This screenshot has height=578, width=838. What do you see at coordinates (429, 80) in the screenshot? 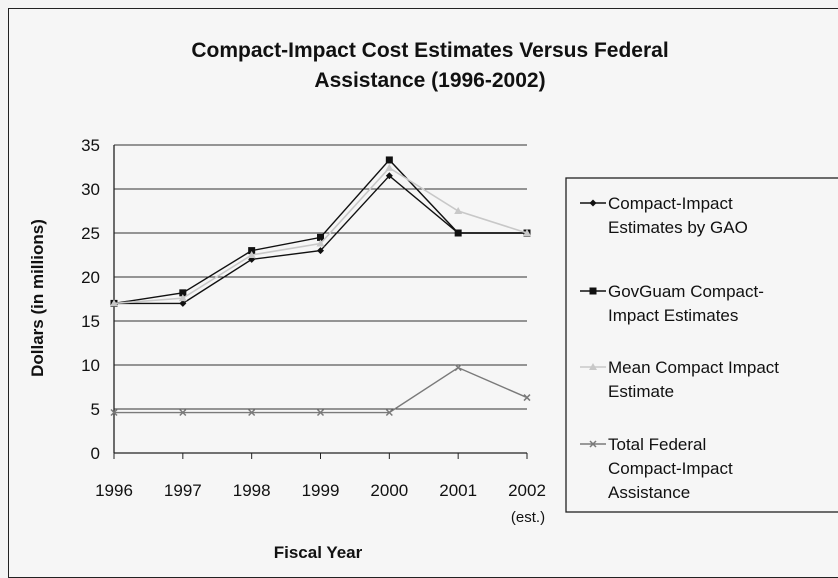
I see `chart-title-line2: Assistance (1996-2002)` at bounding box center [429, 80].